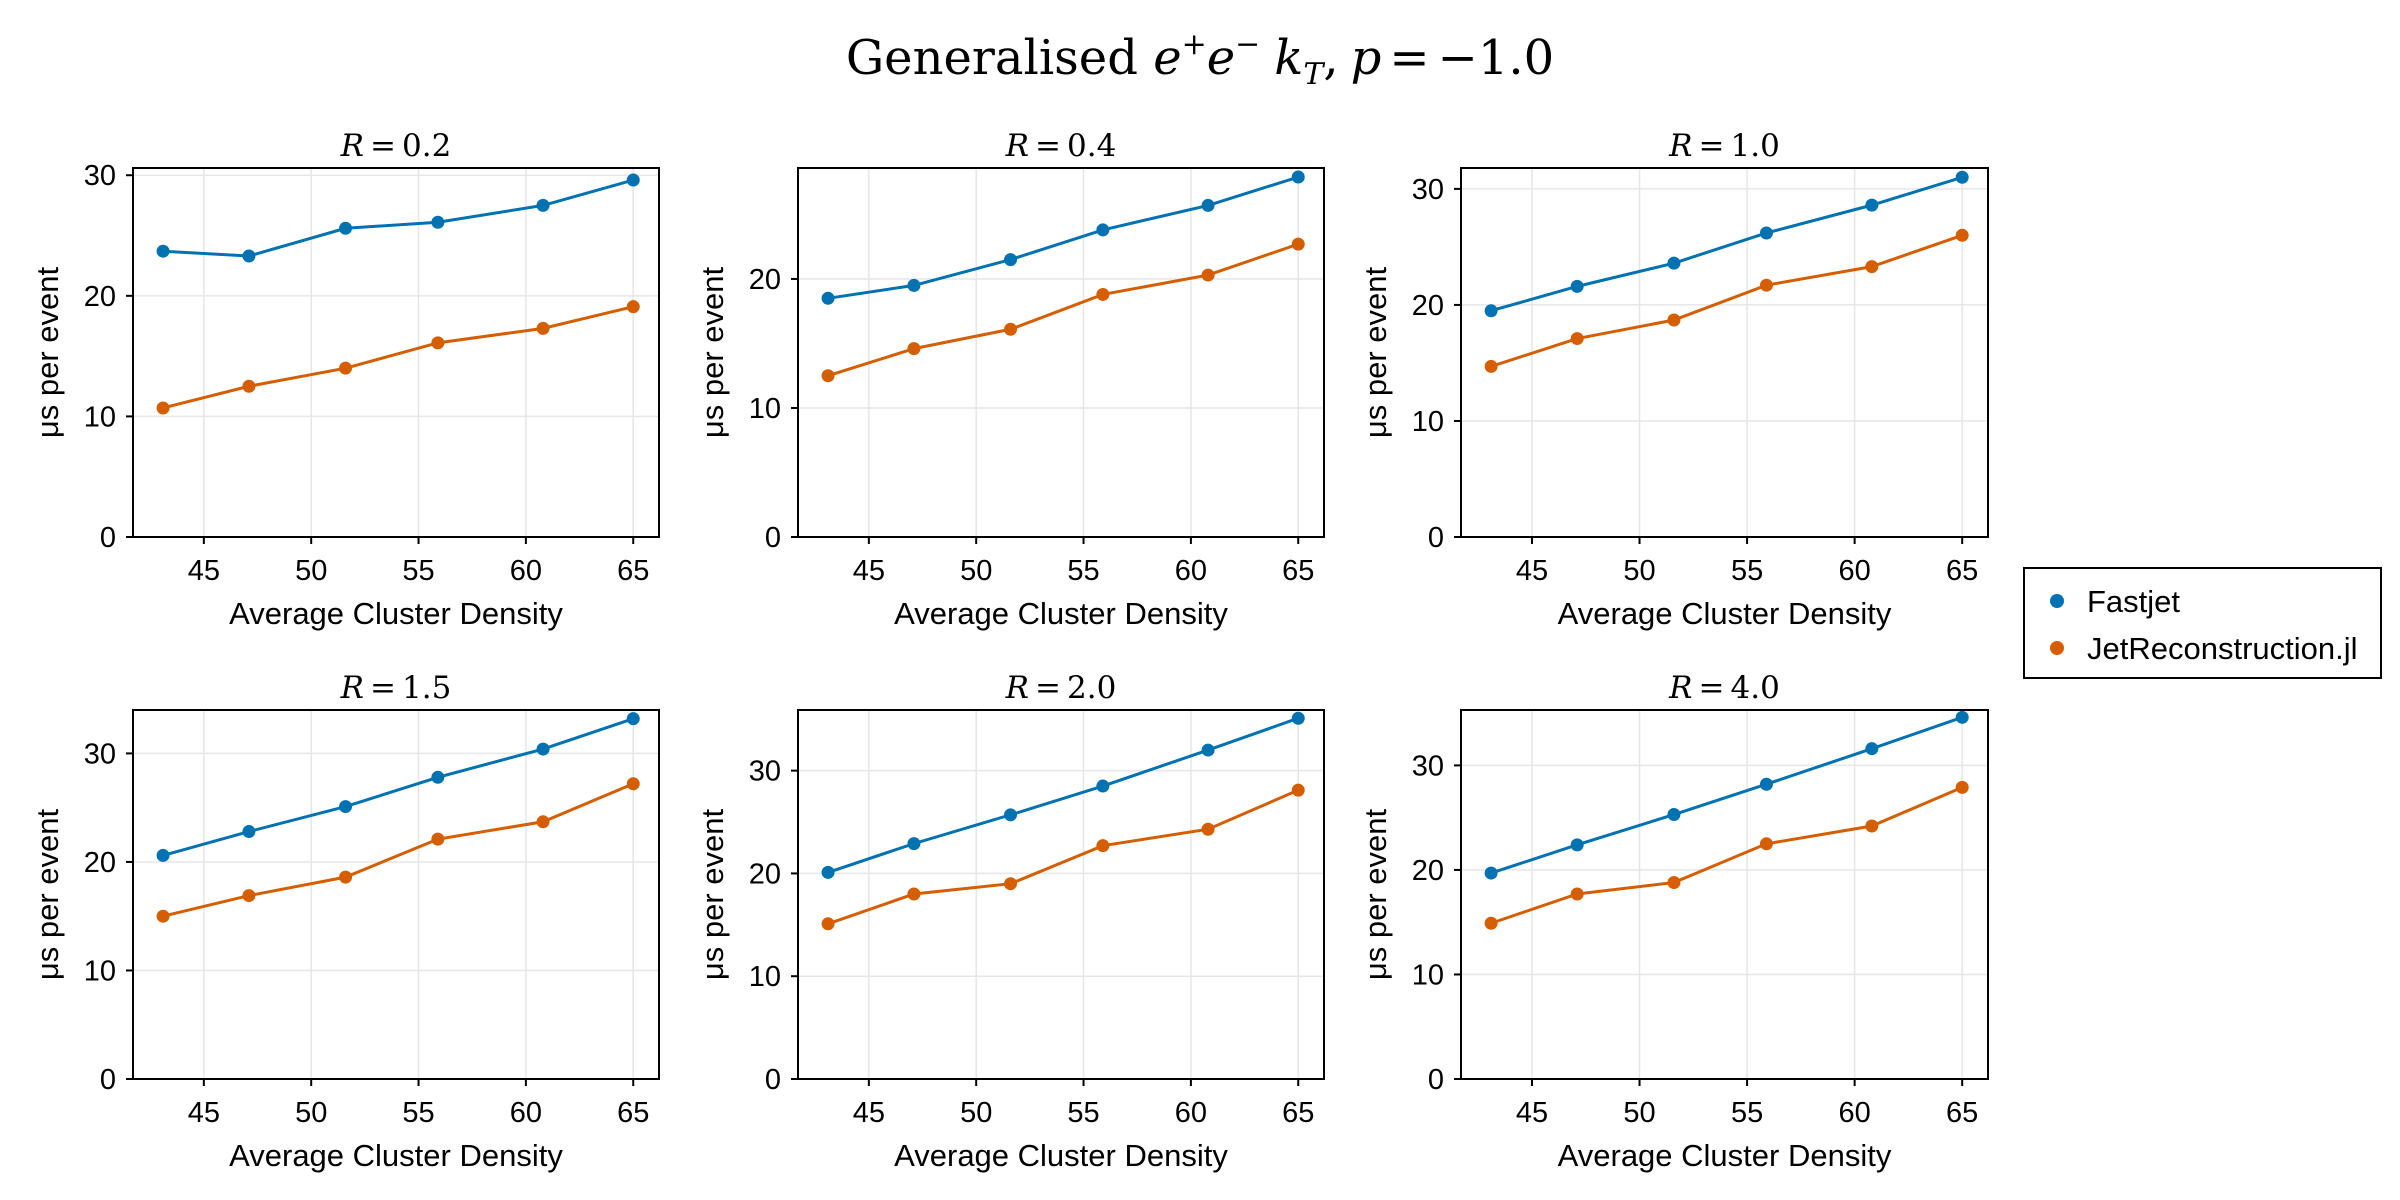 This screenshot has height=1200, width=2400. I want to click on legend-frame, so click(2202, 623).